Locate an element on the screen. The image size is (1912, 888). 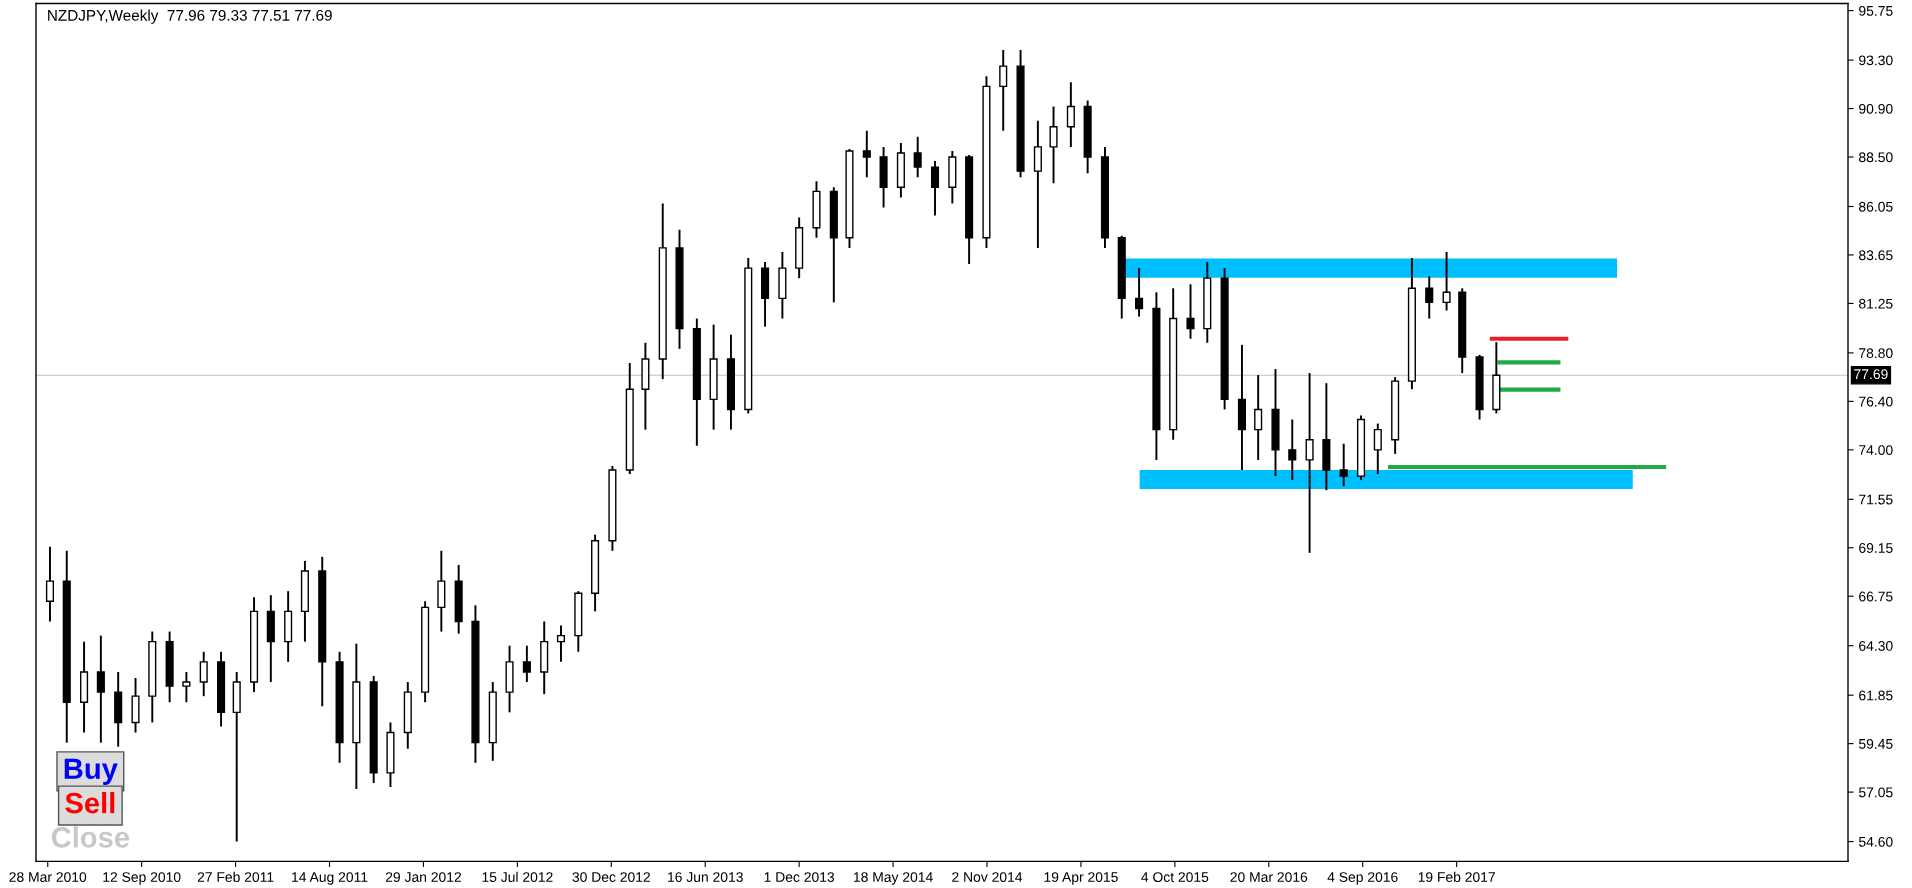
x-tick-label: 19 Apr 2015 is located at coordinates (1081, 878).